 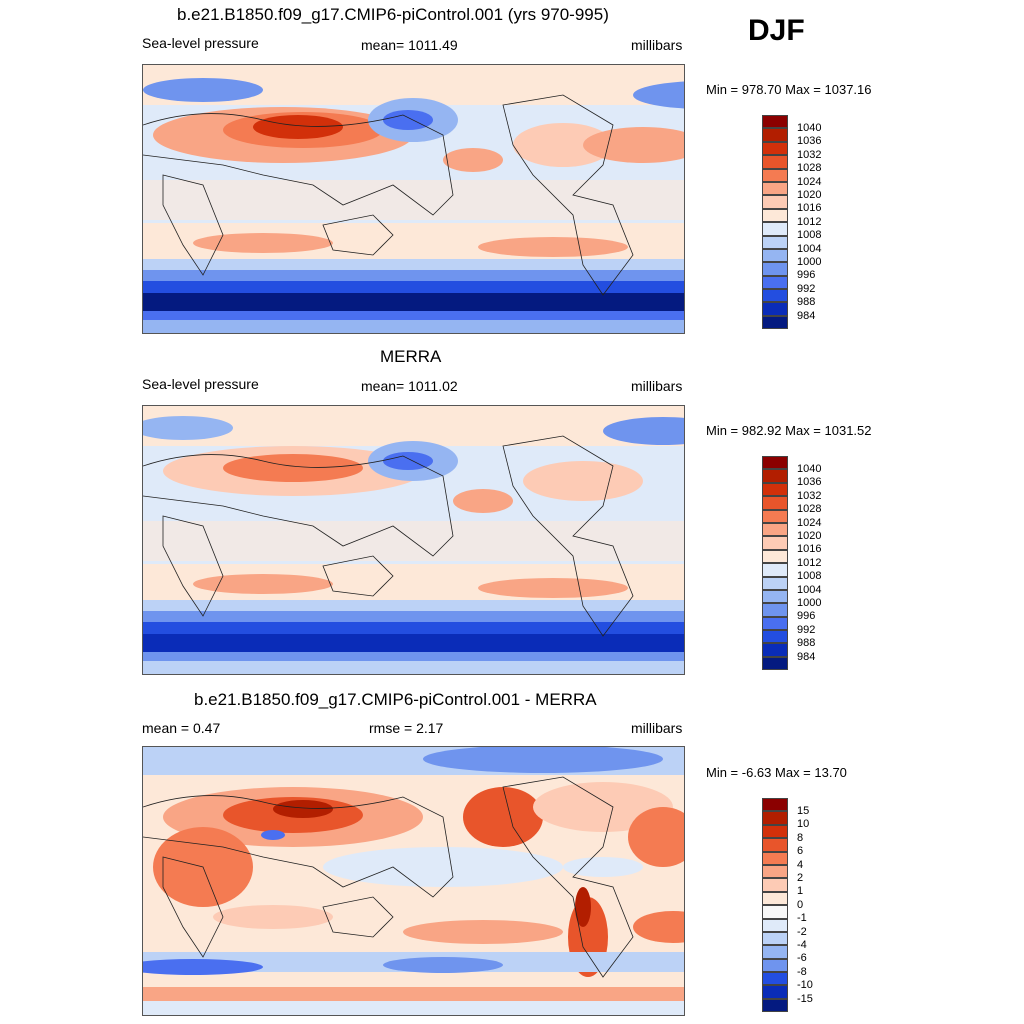 I want to click on colorbar-tick-label: 15, so click(x=803, y=810).